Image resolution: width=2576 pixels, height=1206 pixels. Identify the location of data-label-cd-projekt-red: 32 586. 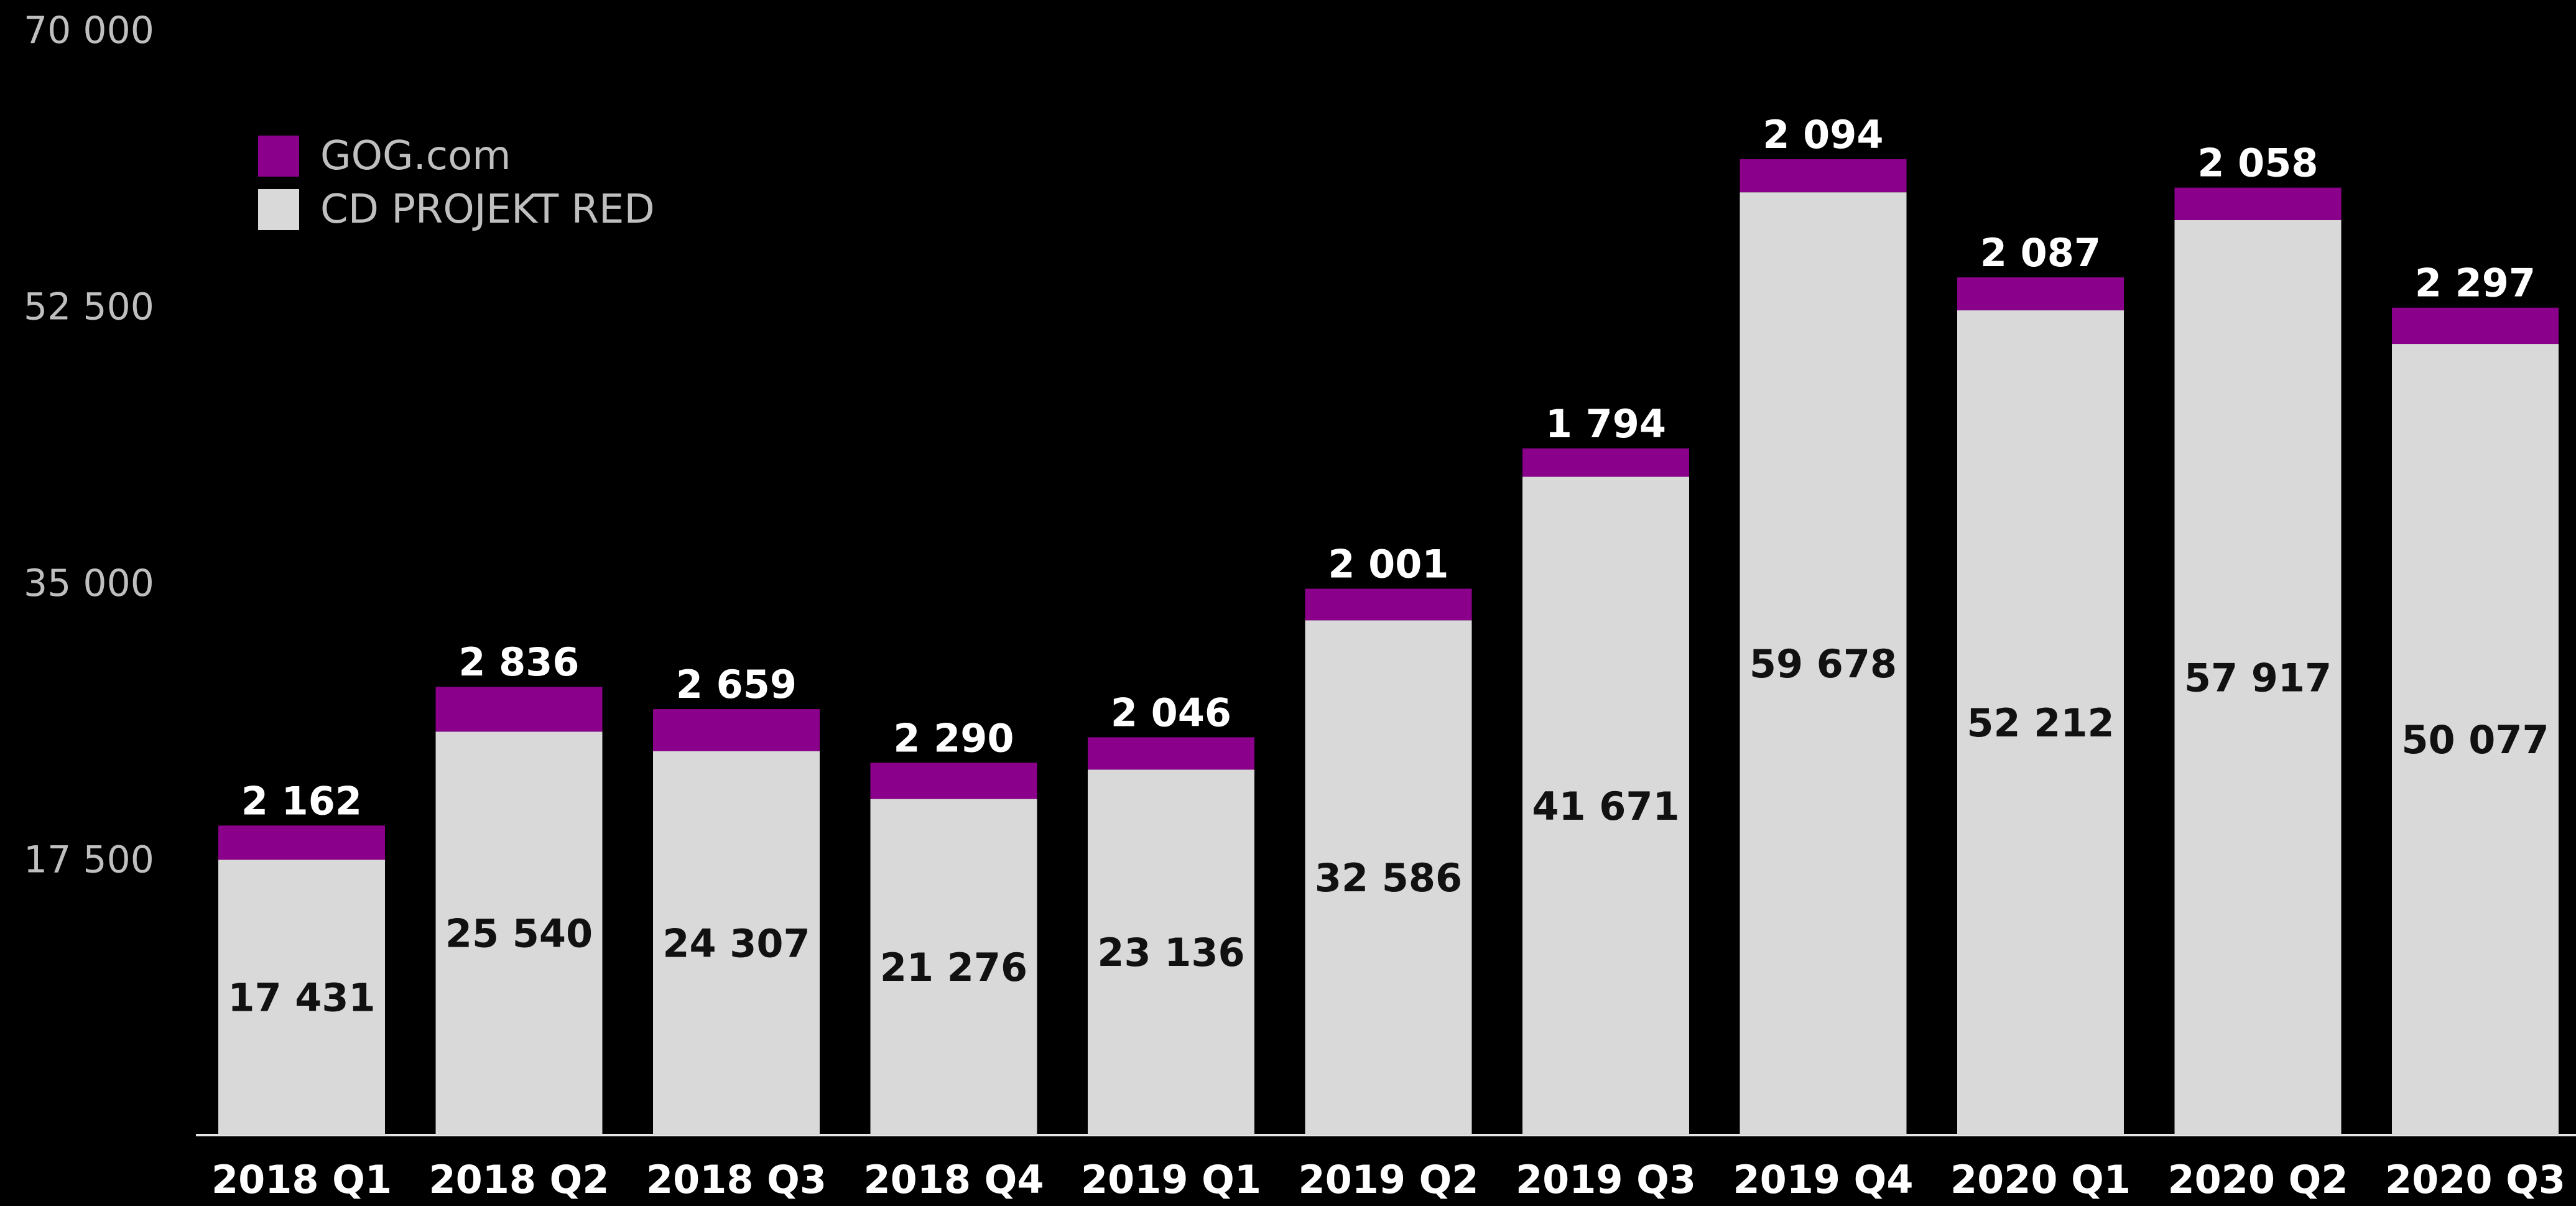
(1389, 878).